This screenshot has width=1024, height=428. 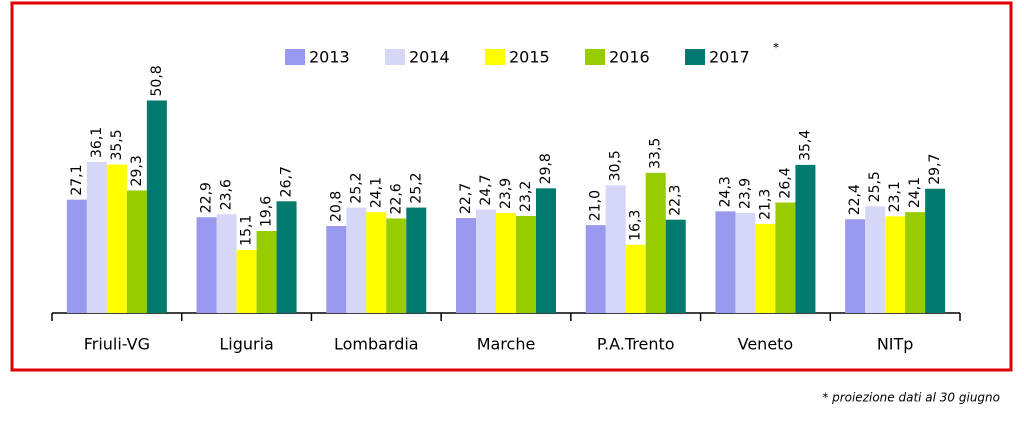 I want to click on data-label: 35,4, so click(x=805, y=145).